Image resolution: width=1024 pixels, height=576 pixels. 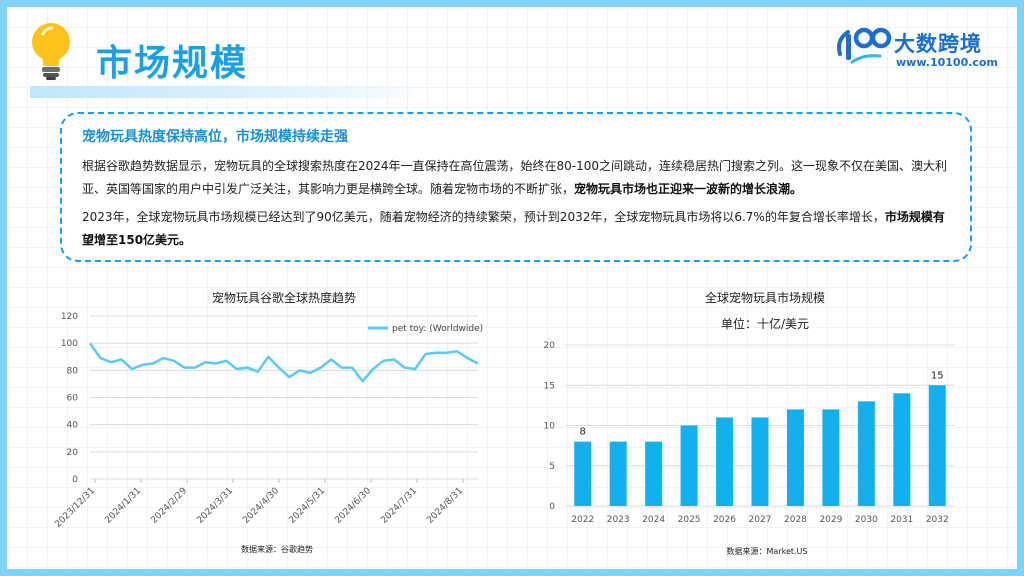 I want to click on market-x-tick: 2025, so click(x=689, y=520).